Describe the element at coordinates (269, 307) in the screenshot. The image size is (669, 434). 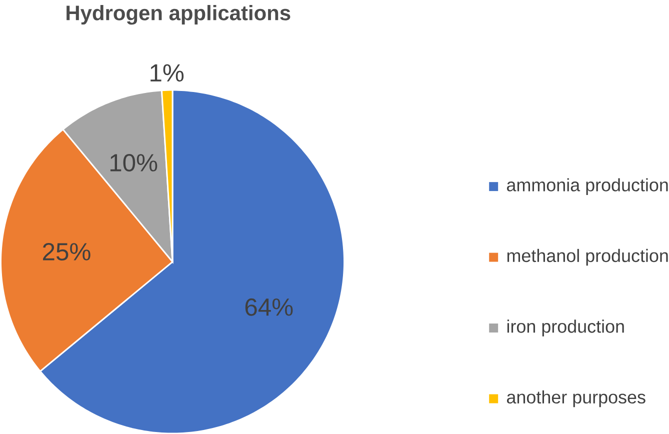
I see `data-label: 64%` at that location.